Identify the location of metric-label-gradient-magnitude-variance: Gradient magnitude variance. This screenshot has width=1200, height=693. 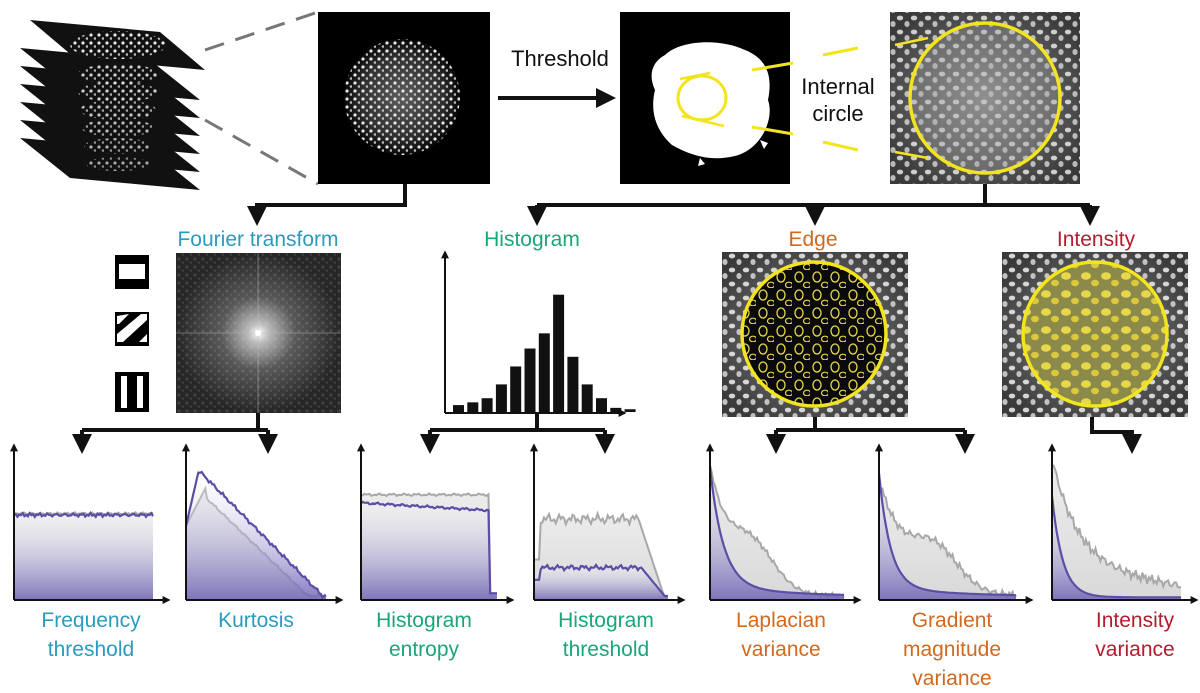
(952, 649).